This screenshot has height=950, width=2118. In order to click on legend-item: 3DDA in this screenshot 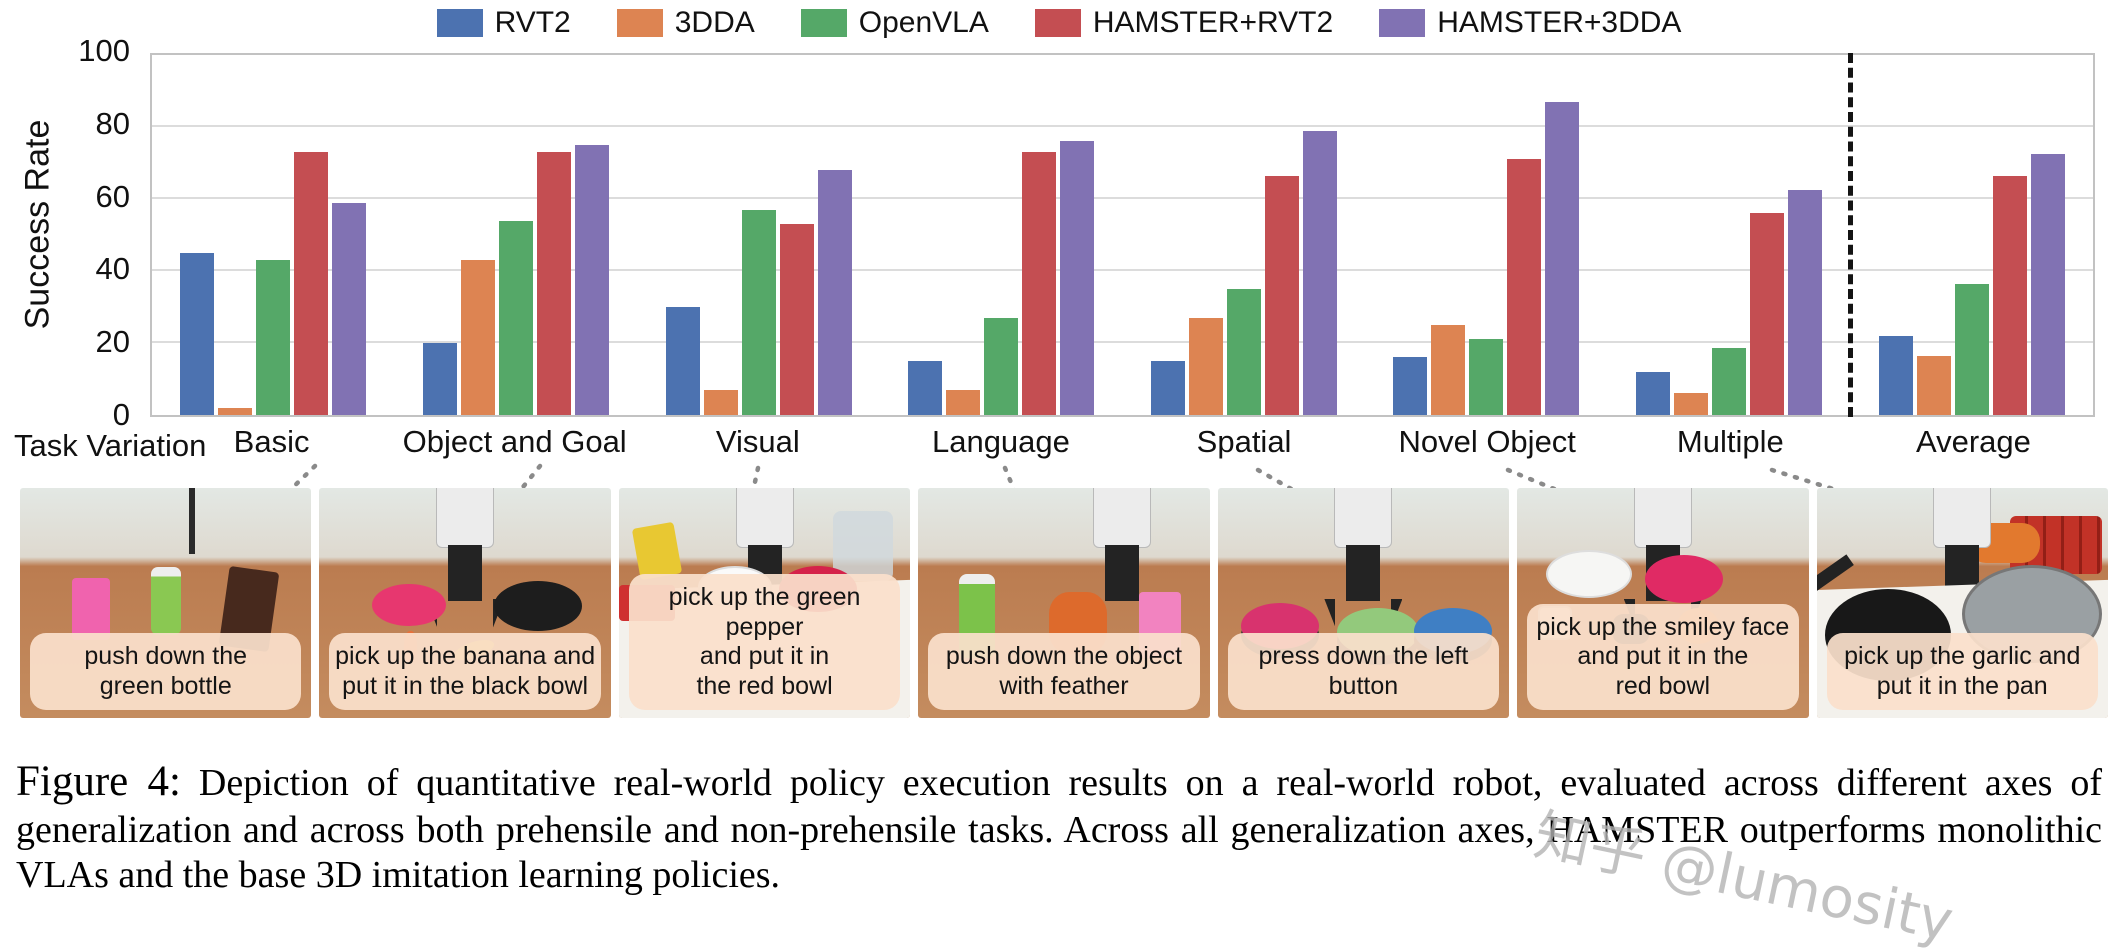, I will do `click(685, 23)`.